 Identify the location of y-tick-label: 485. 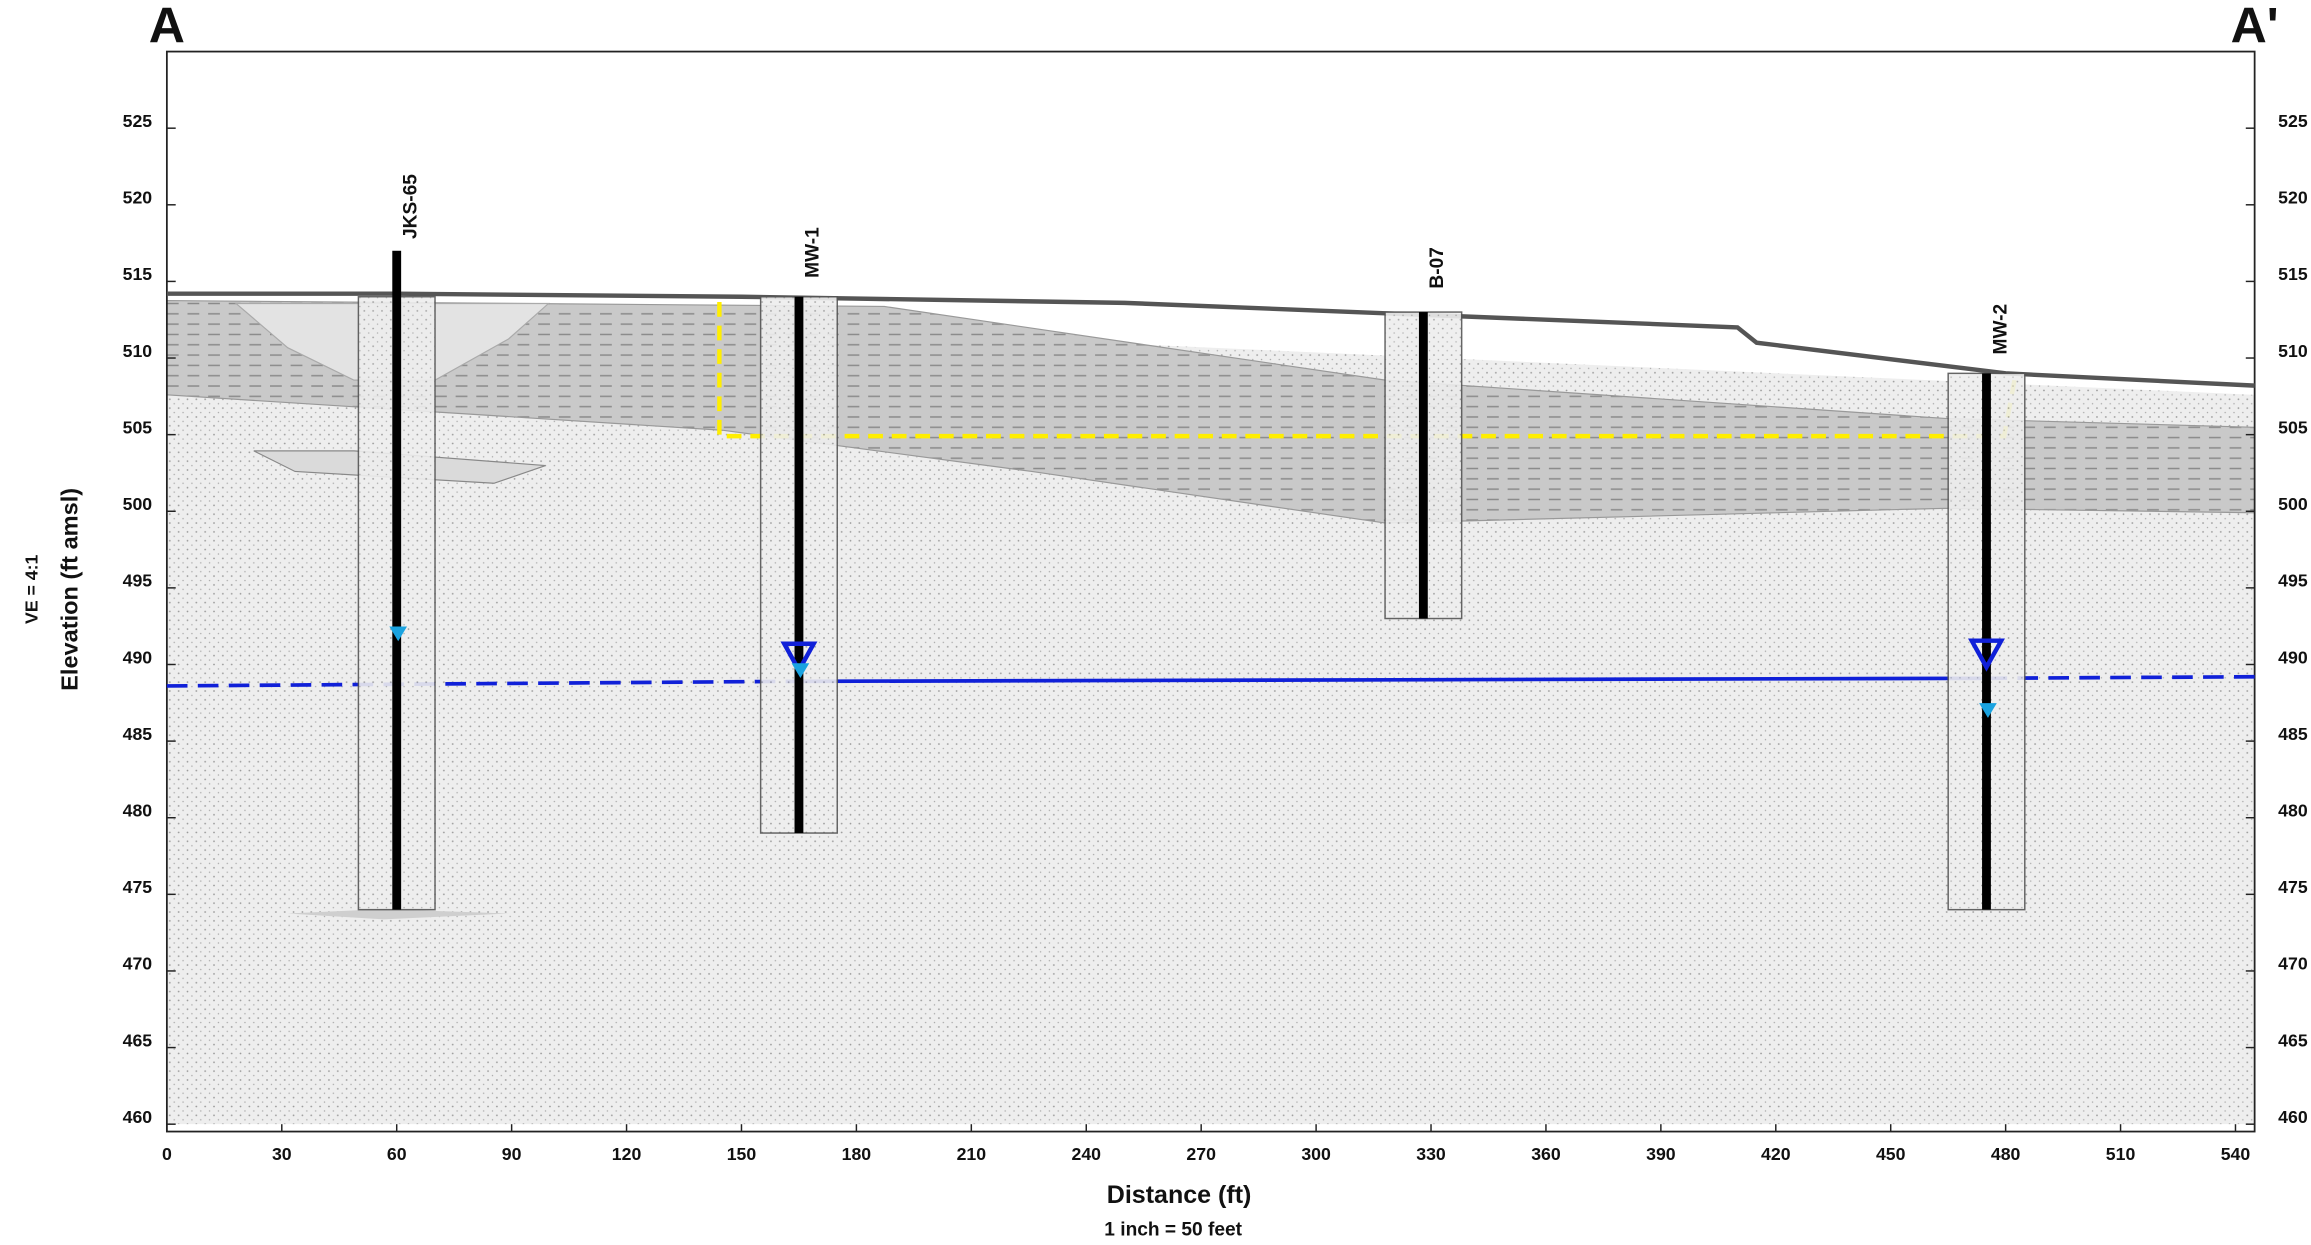
(138, 734).